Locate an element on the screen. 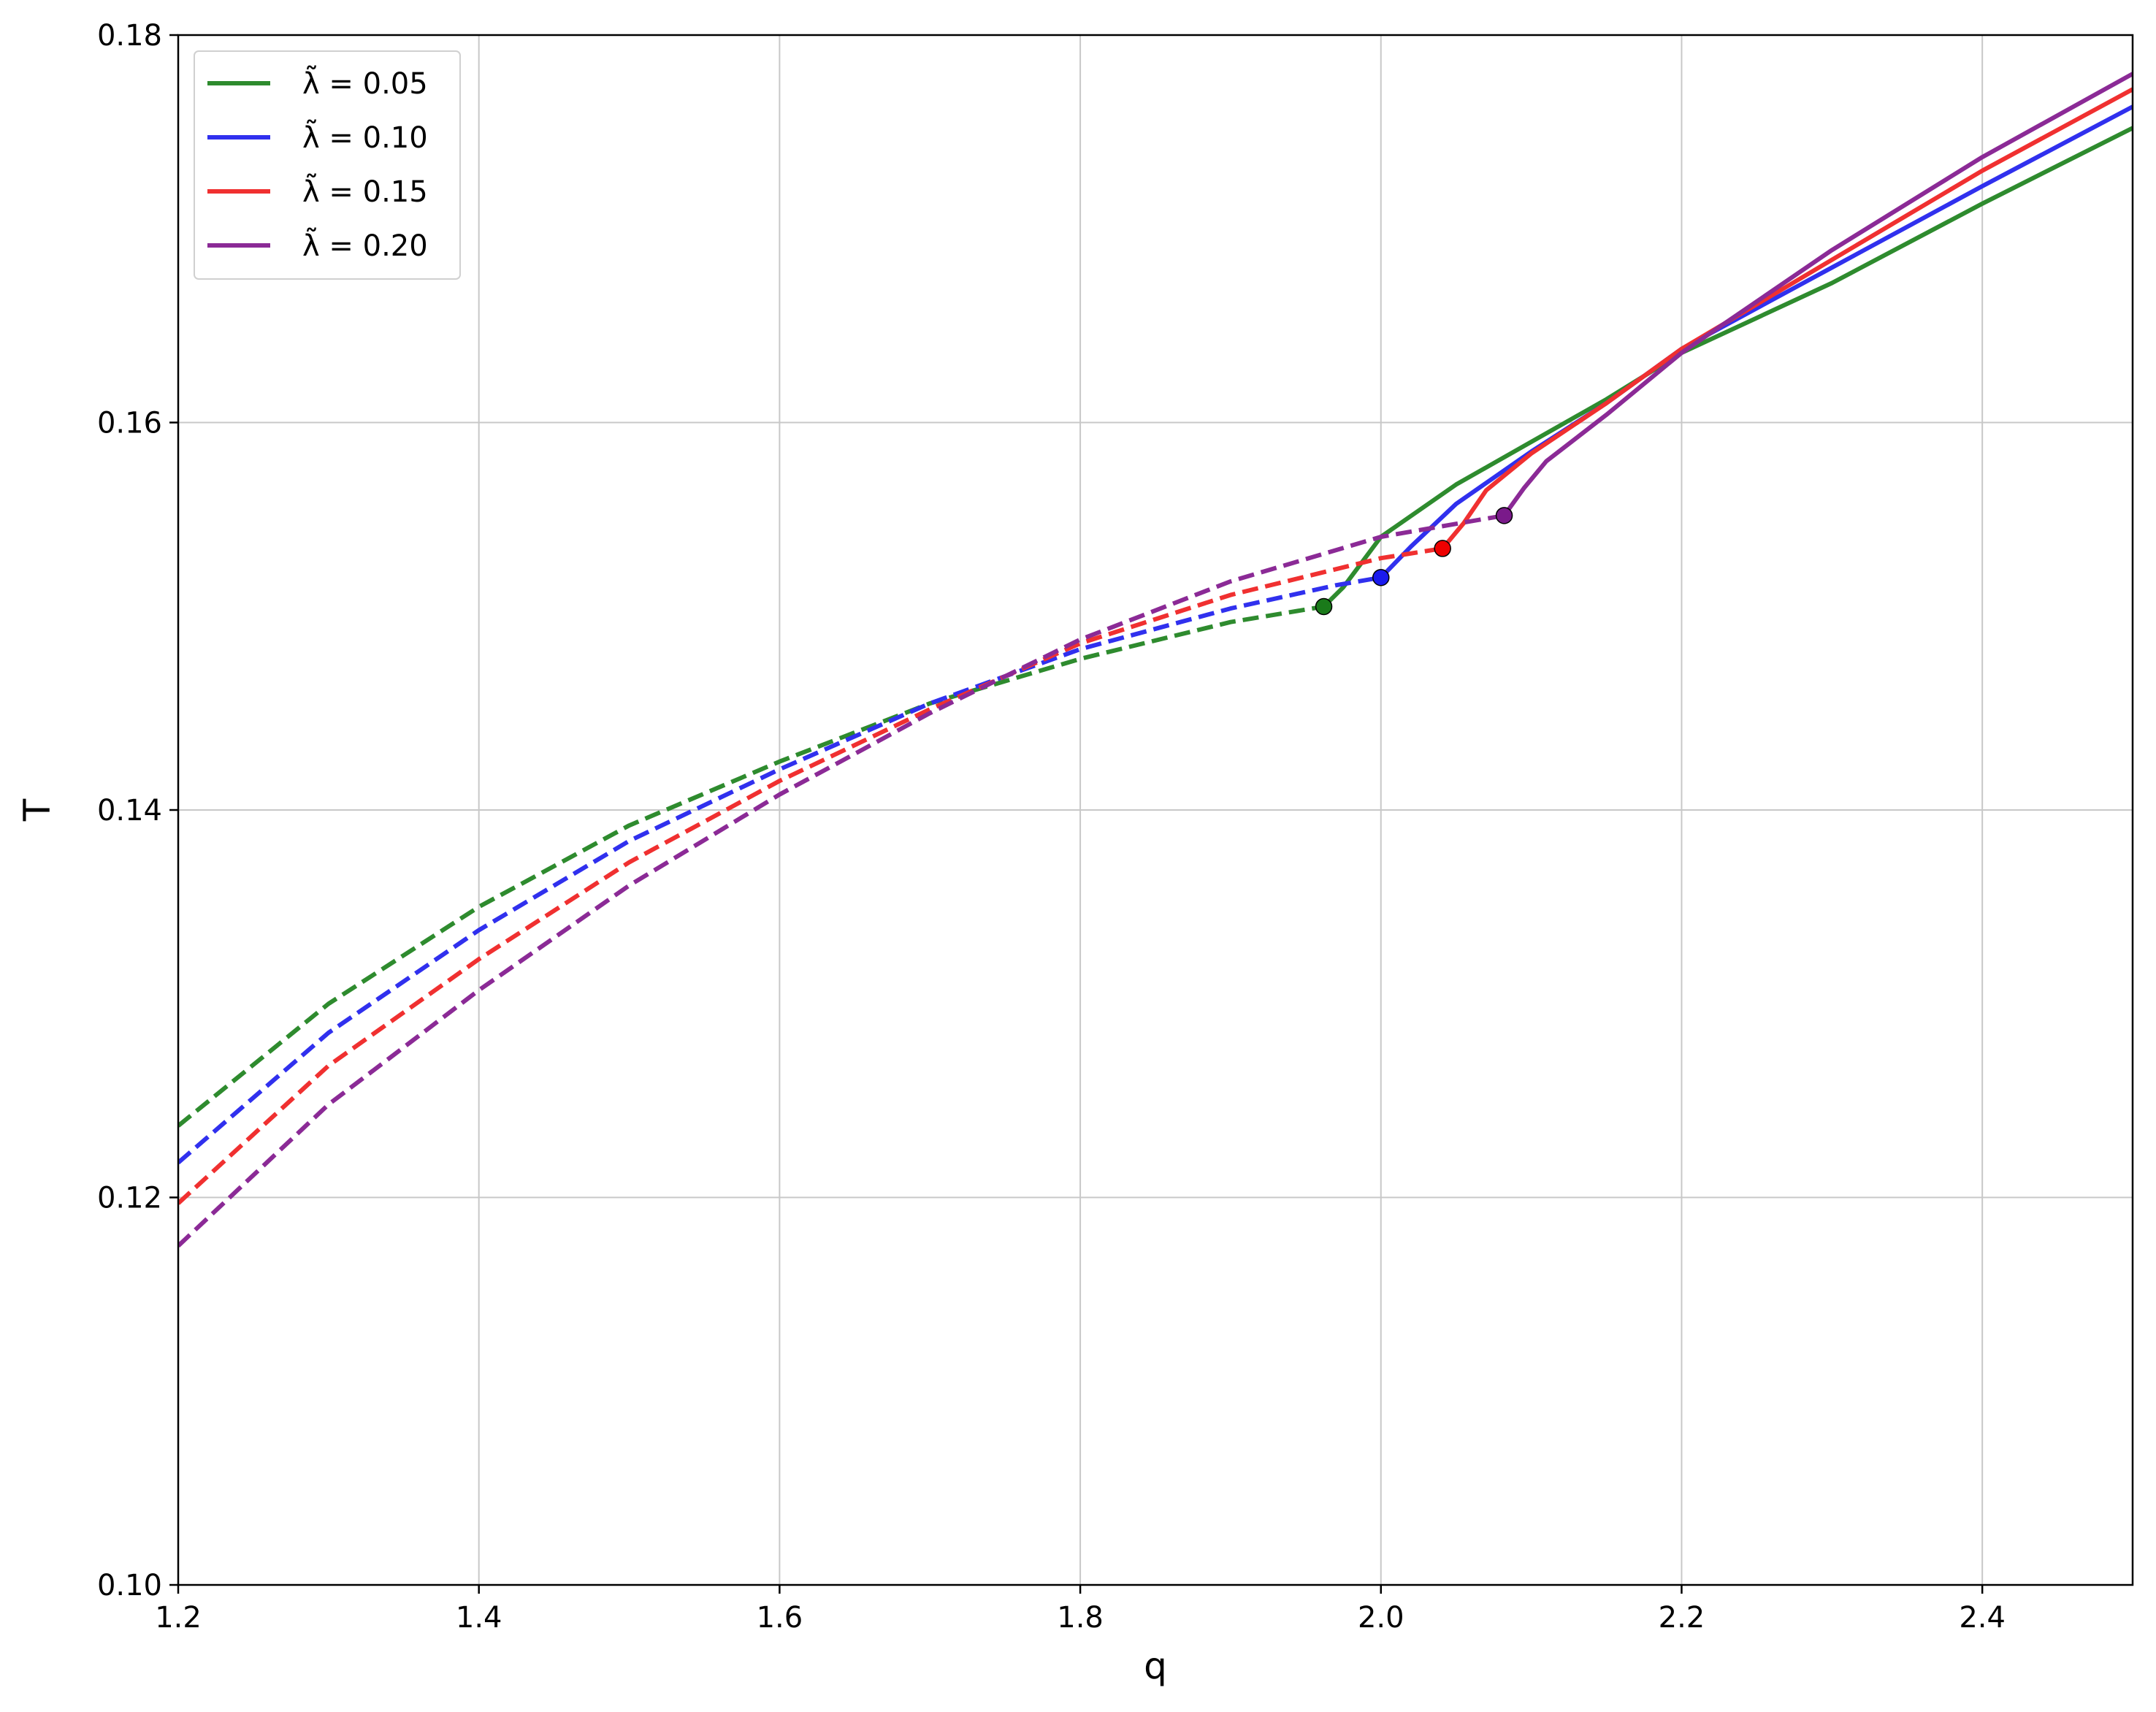  y-tick-label: 0.12 is located at coordinates (130, 1198).